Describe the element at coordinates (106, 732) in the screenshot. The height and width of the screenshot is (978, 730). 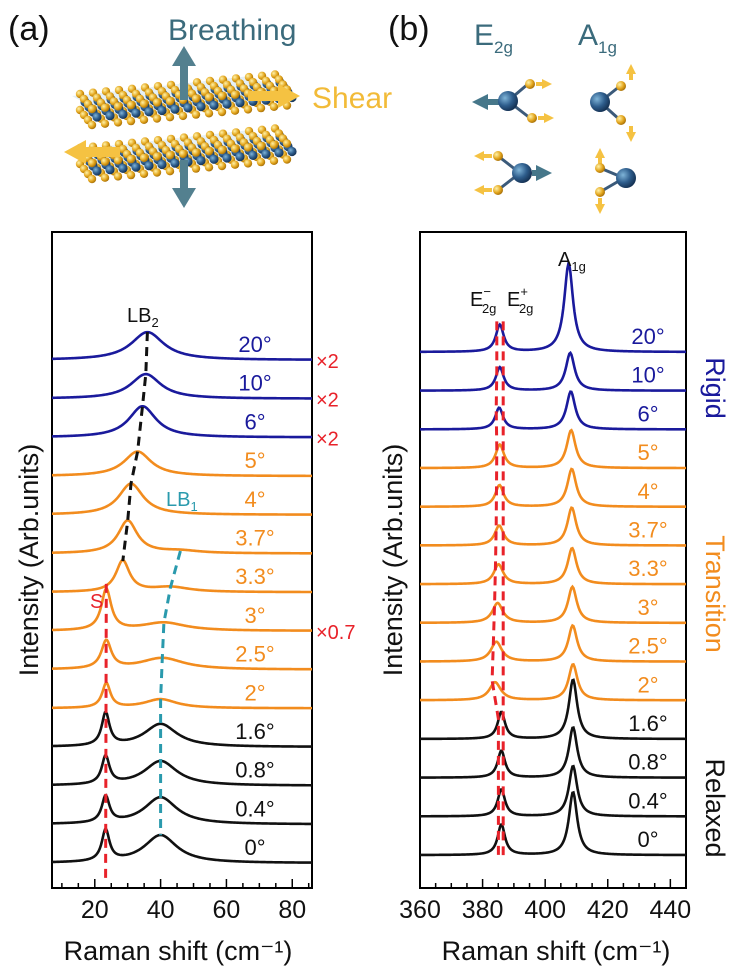
I see `s-guide-line` at that location.